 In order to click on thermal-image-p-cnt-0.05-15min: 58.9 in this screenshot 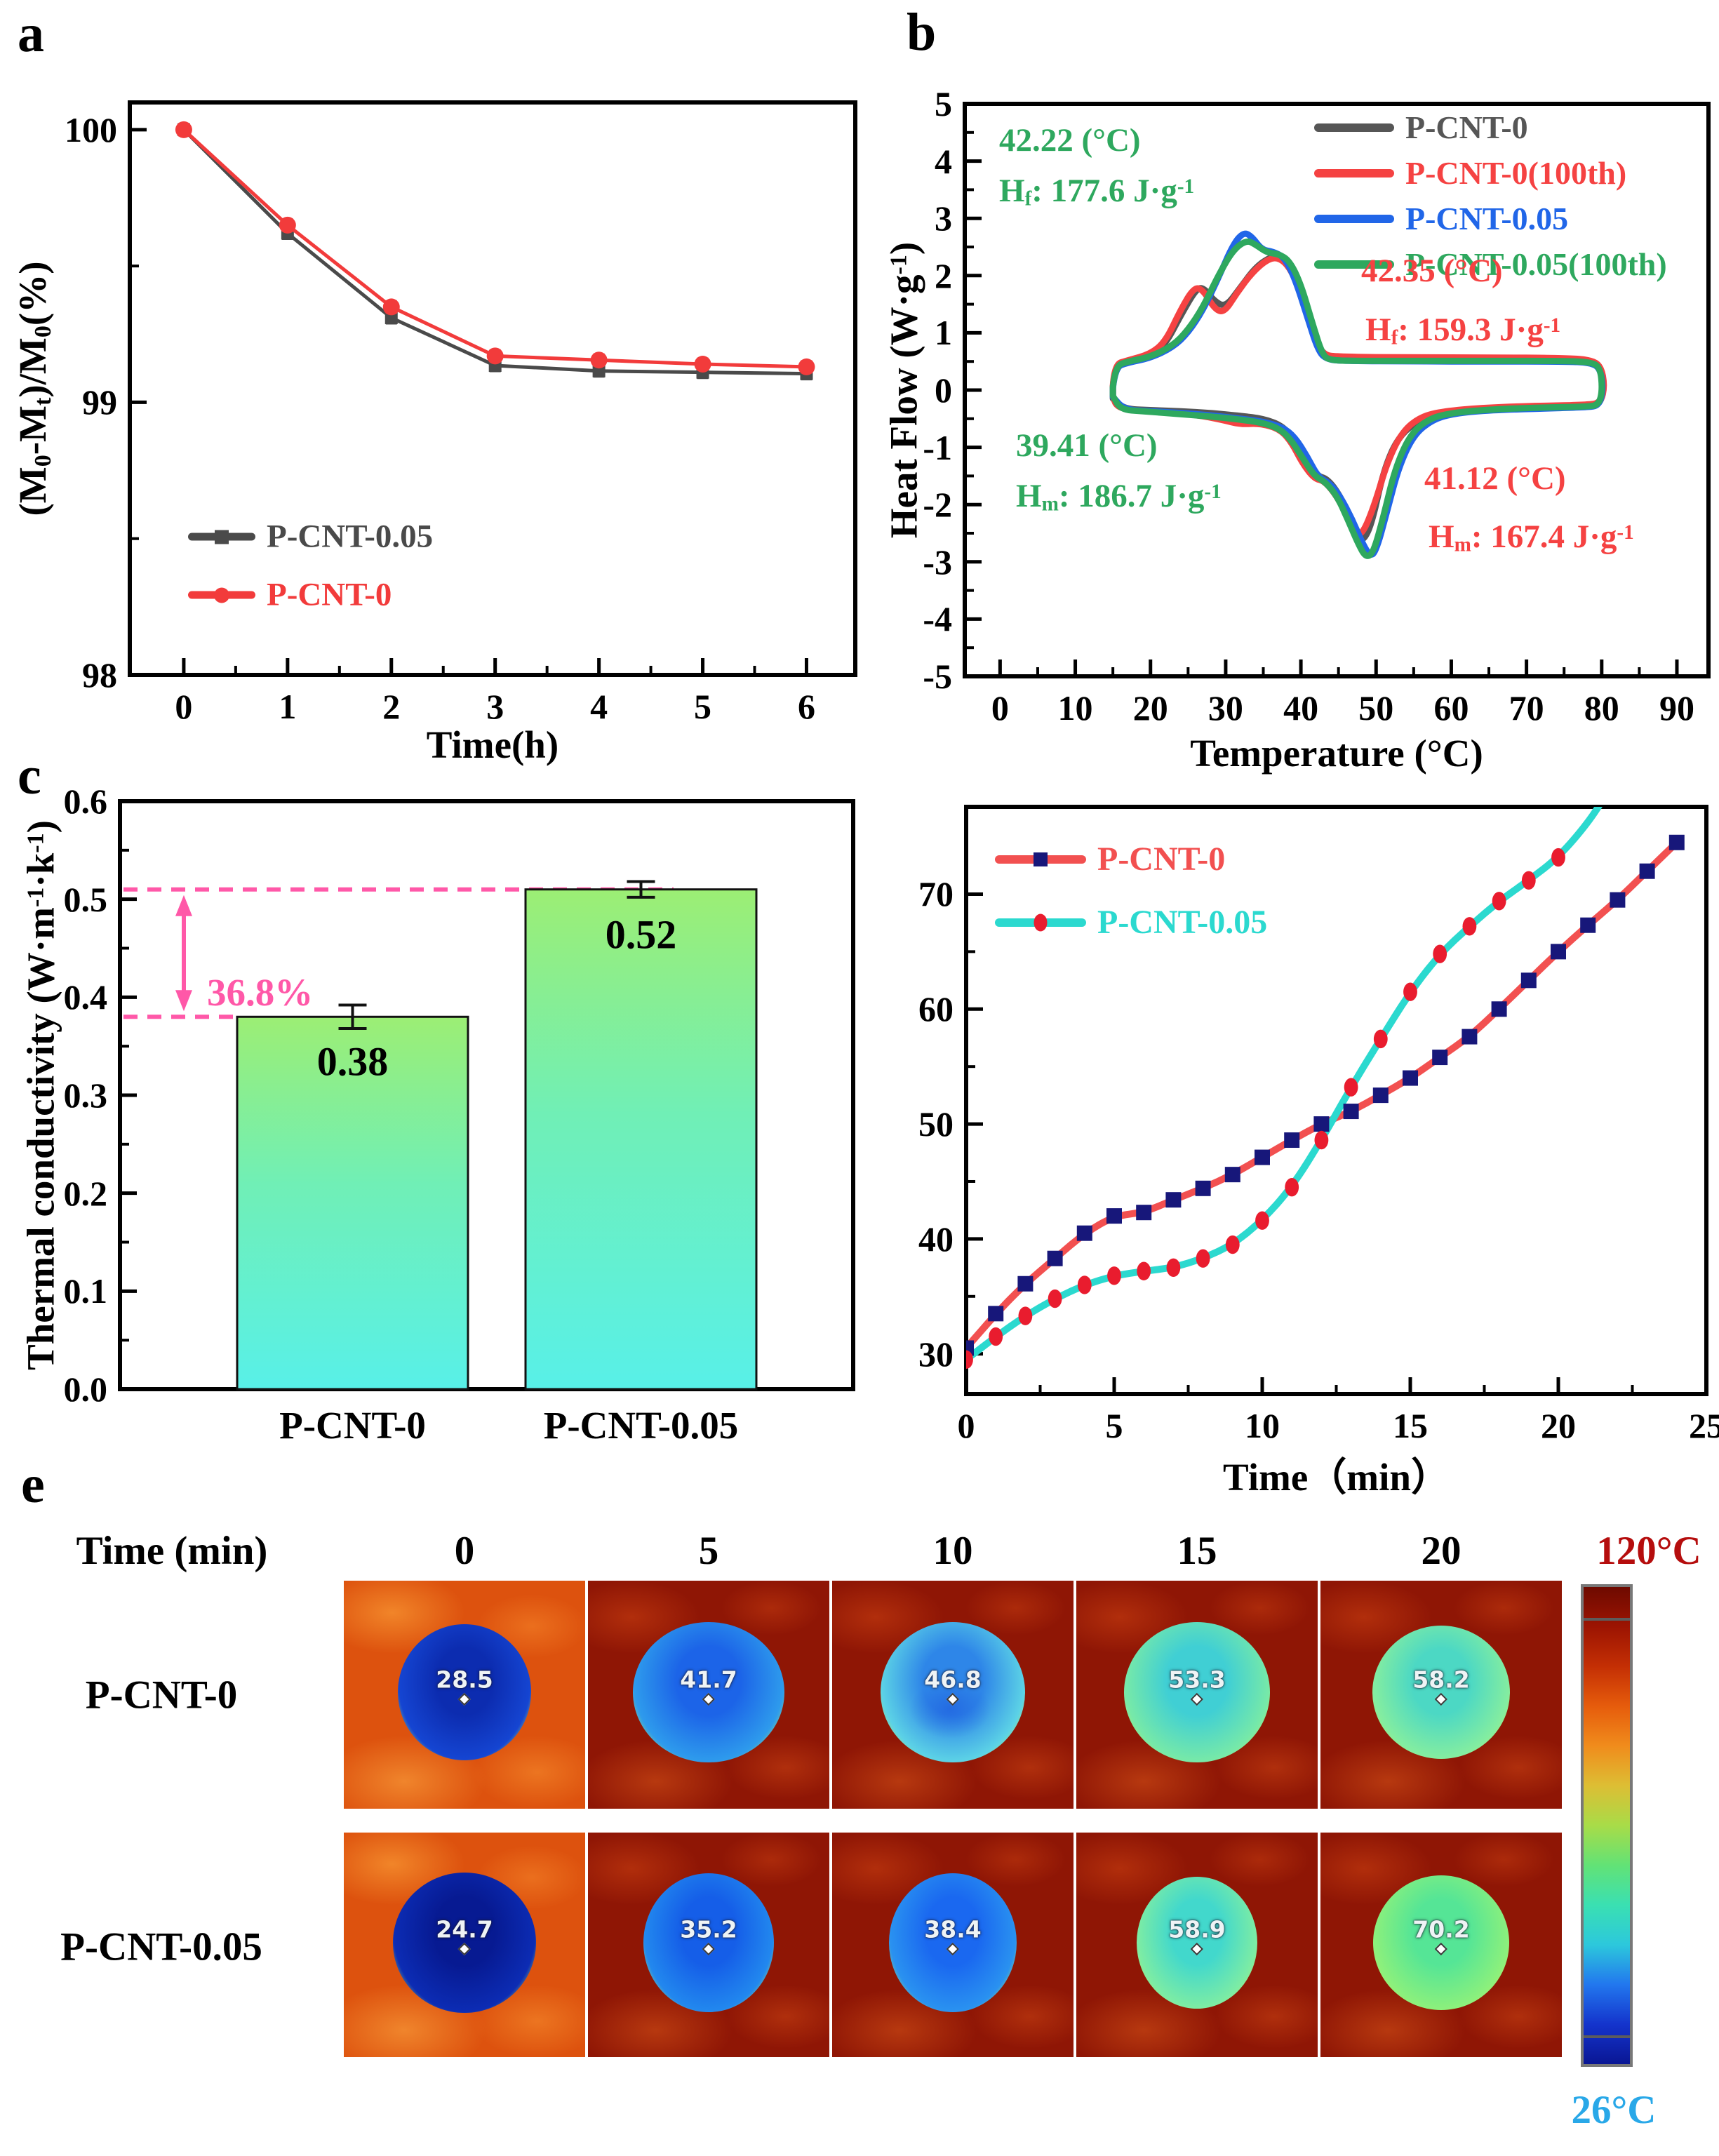, I will do `click(1197, 1945)`.